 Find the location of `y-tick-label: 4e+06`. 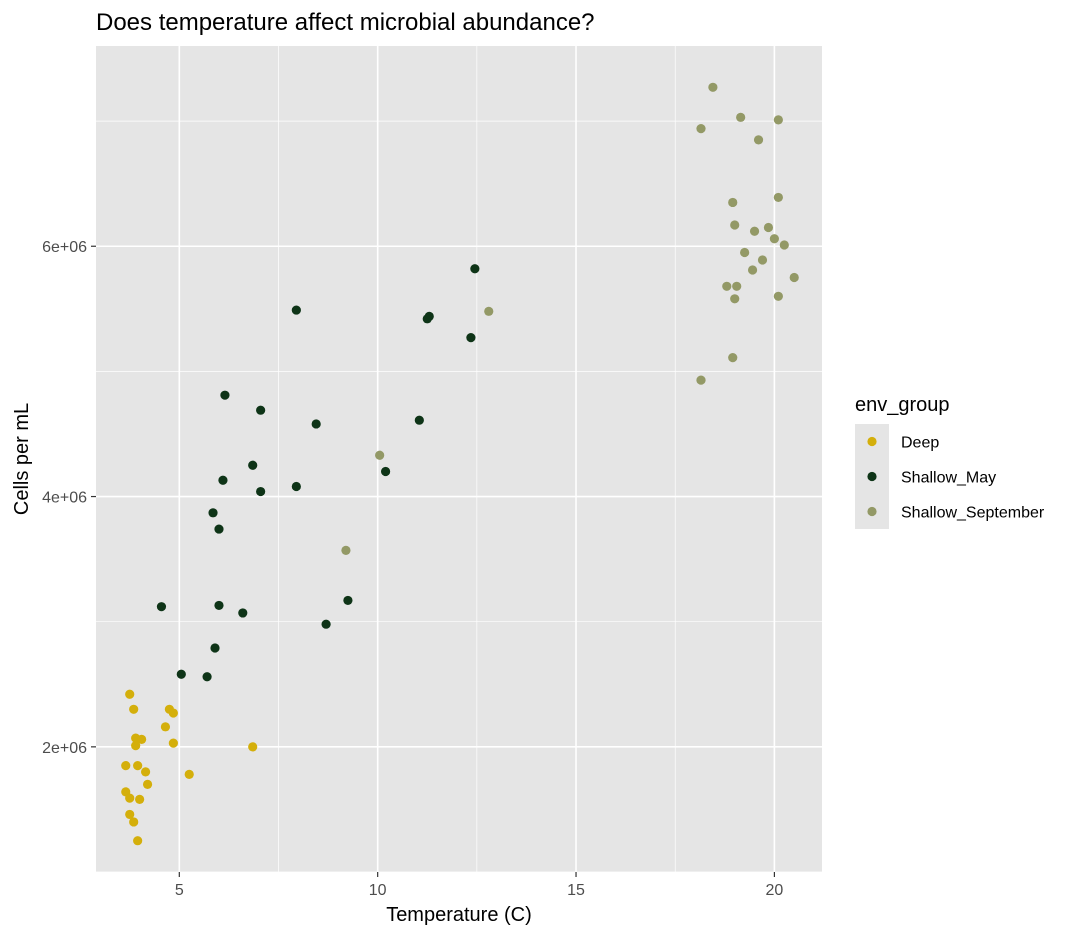

y-tick-label: 4e+06 is located at coordinates (64, 498).